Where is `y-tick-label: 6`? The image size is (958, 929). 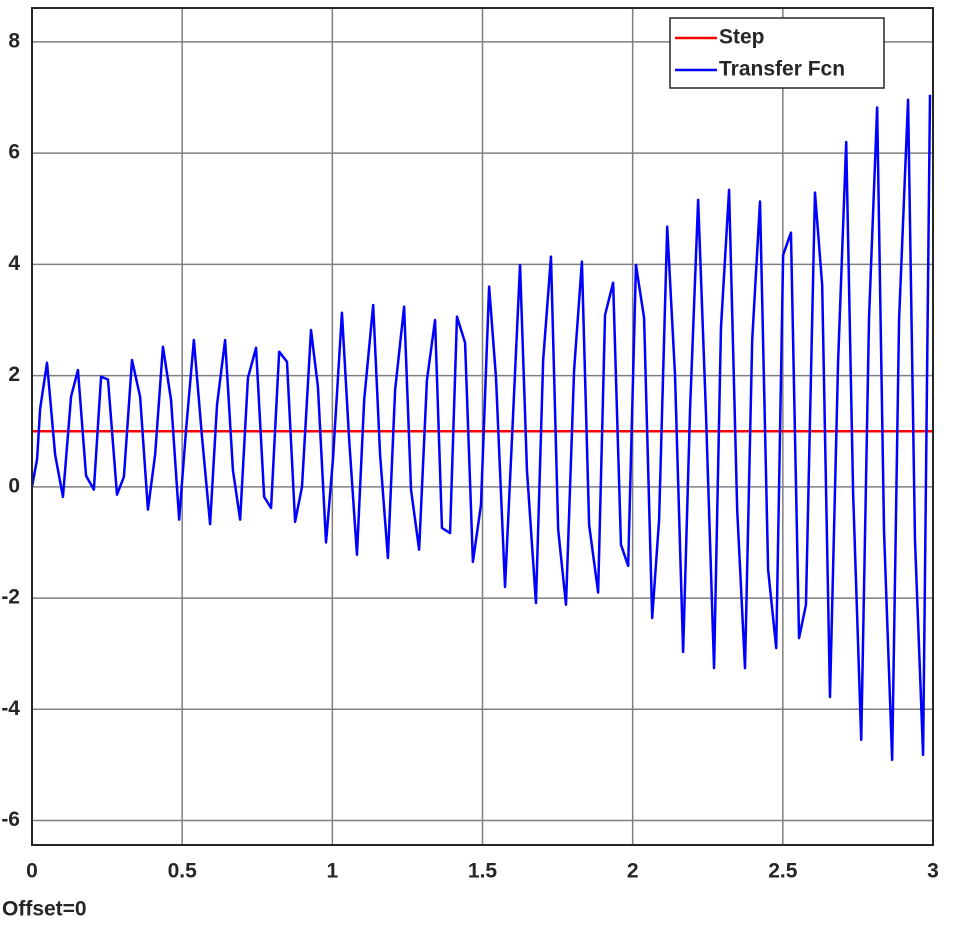 y-tick-label: 6 is located at coordinates (14, 152).